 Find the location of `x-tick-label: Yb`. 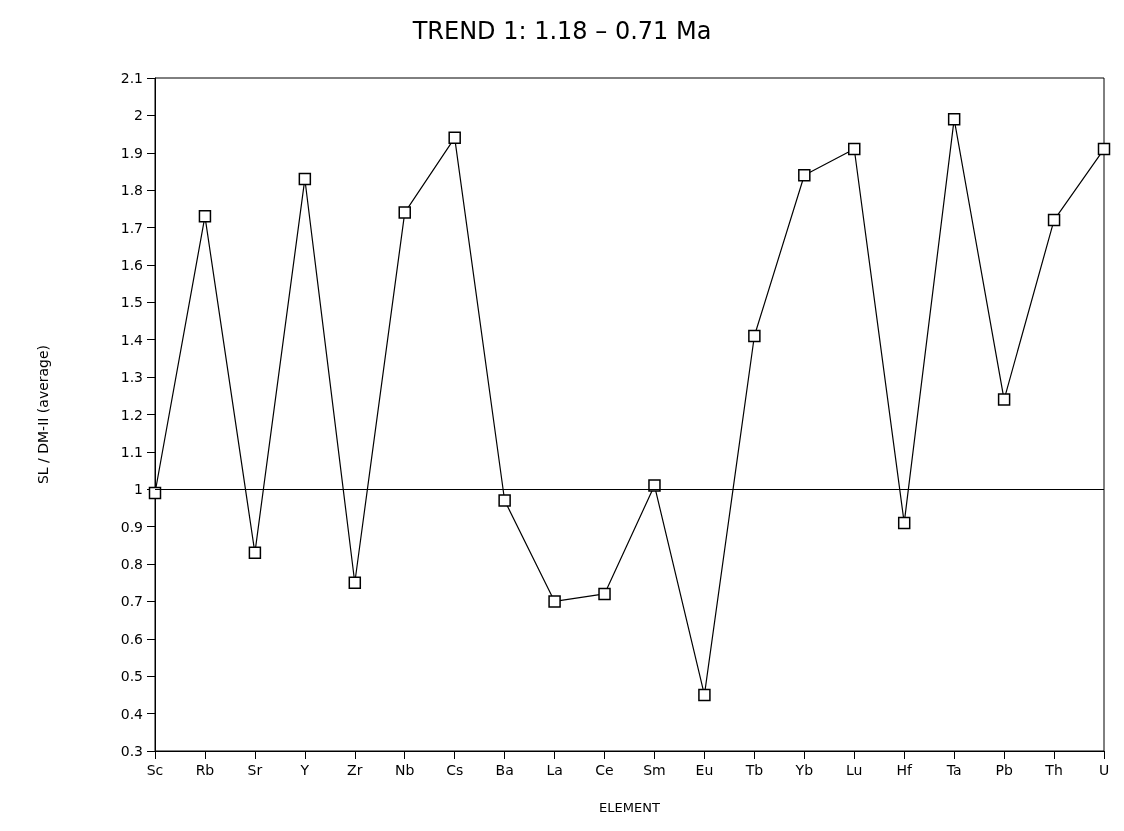

x-tick-label: Yb is located at coordinates (804, 770).